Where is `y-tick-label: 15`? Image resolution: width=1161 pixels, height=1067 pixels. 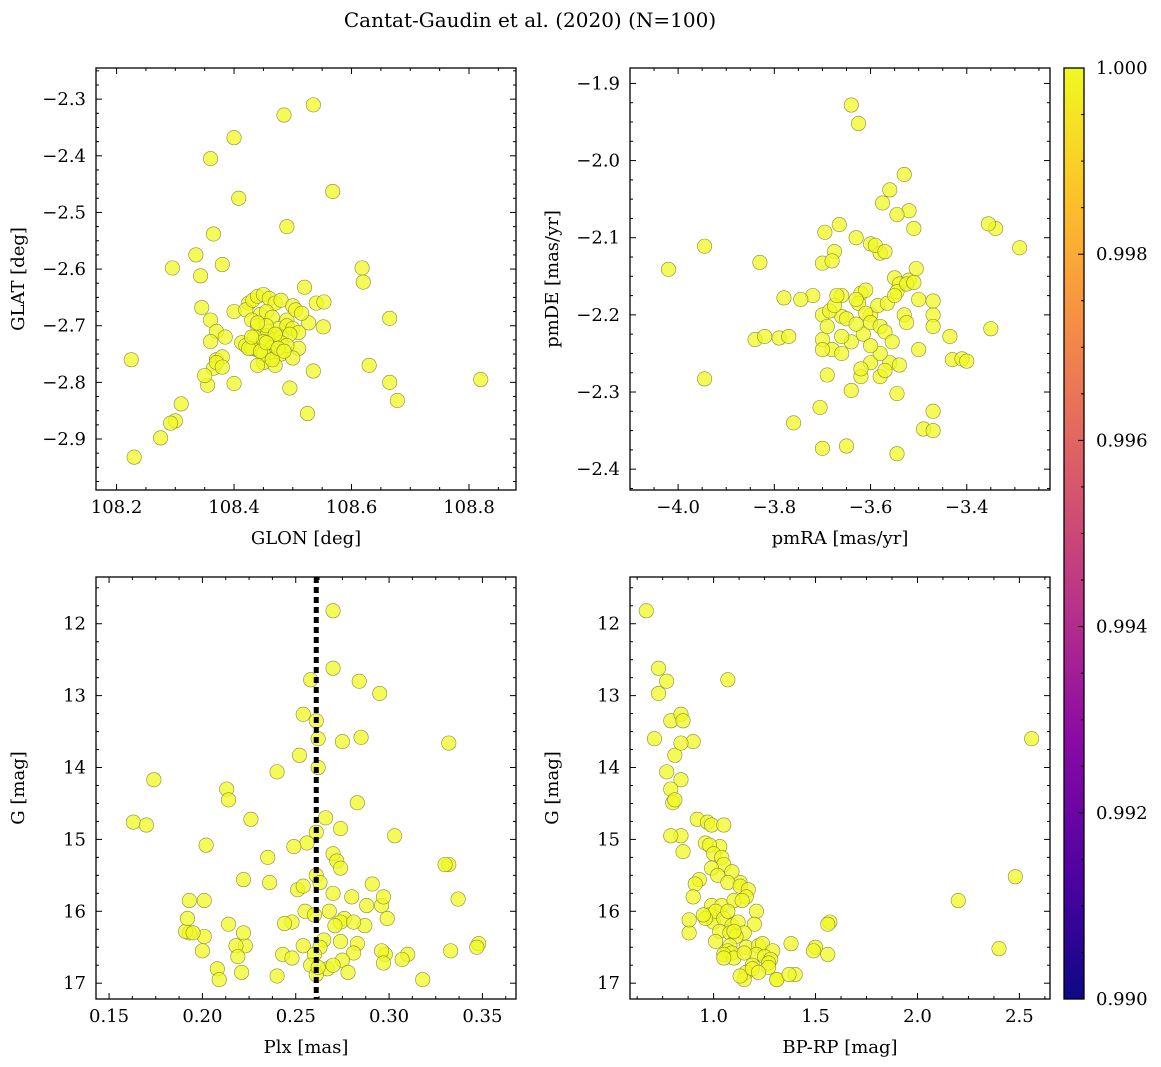 y-tick-label: 15 is located at coordinates (608, 839).